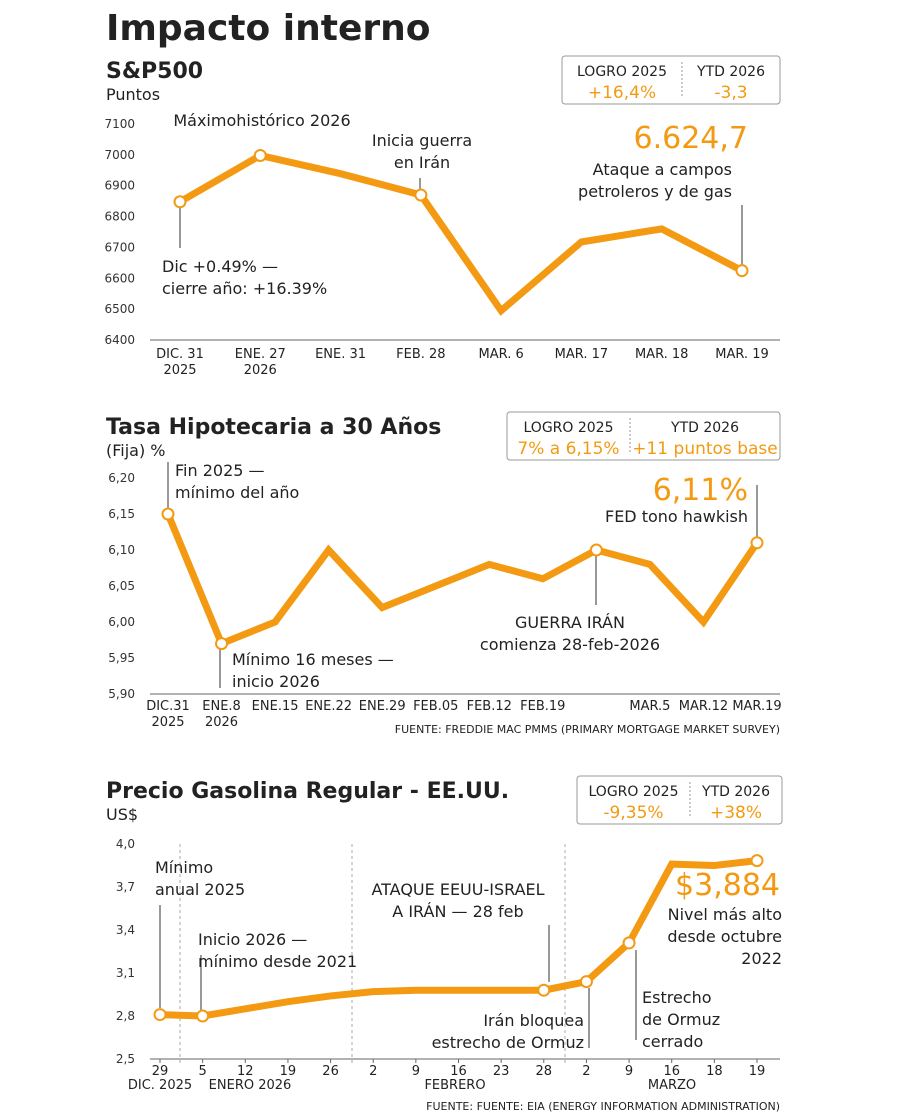 The height and width of the screenshot is (1119, 900). What do you see at coordinates (160, 1071) in the screenshot?
I see `x-tick-label: 29` at bounding box center [160, 1071].